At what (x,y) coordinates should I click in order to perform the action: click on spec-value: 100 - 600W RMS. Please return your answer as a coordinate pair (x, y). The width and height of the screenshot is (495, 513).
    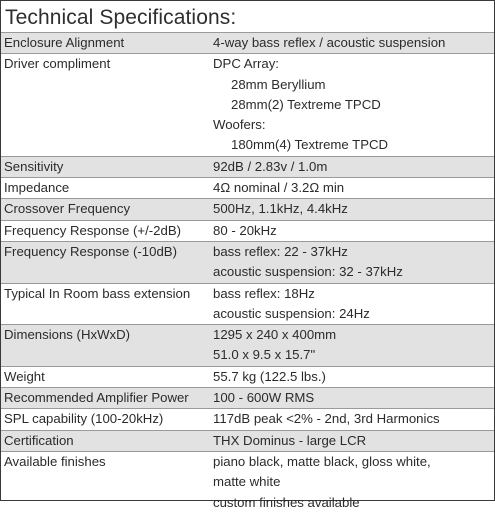
    Looking at the image, I should click on (351, 398).